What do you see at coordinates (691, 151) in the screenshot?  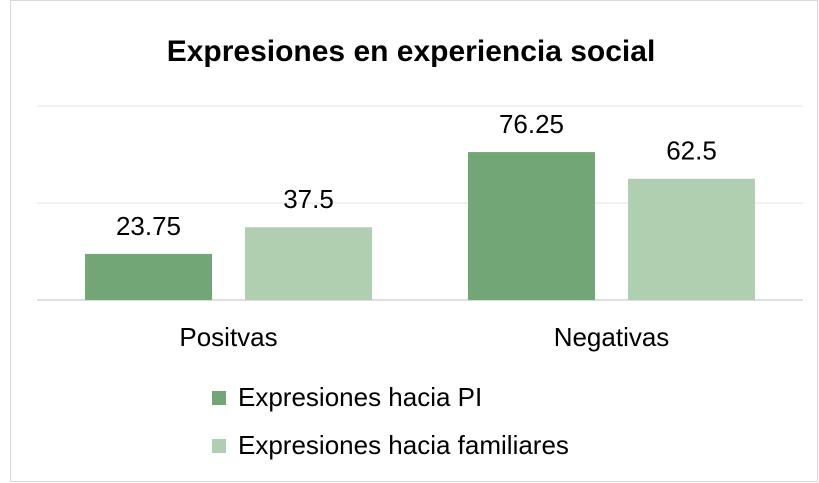 I see `data-label: 62.5` at bounding box center [691, 151].